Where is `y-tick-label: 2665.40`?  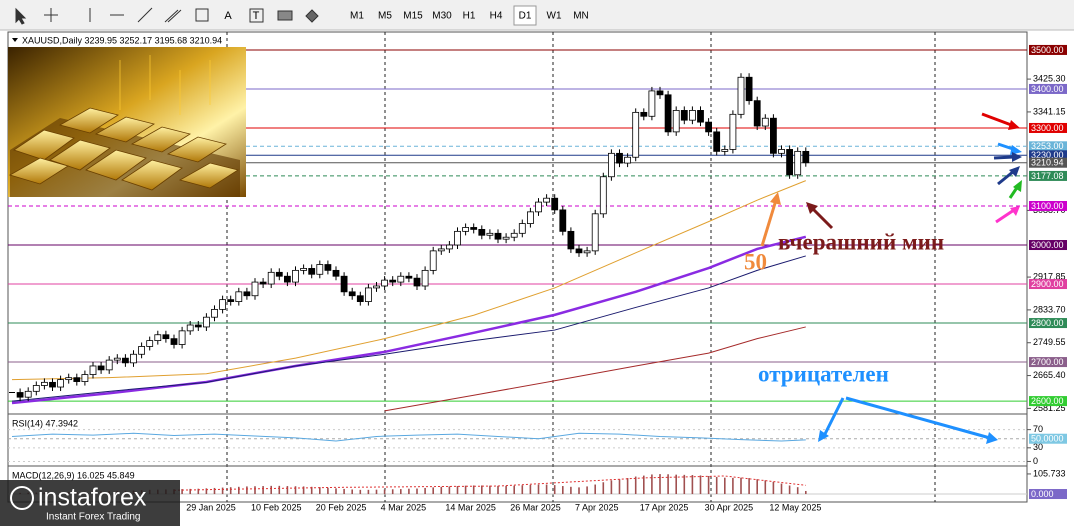 y-tick-label: 2665.40 is located at coordinates (1049, 375).